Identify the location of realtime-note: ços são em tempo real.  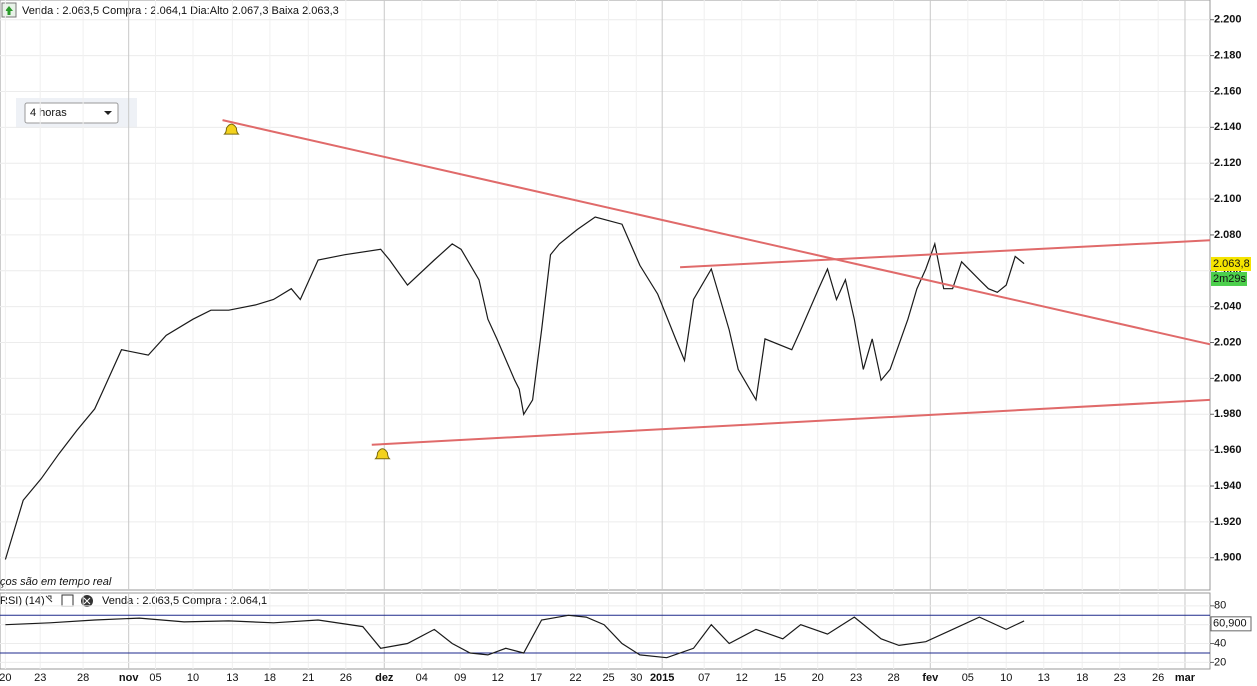
(56, 582).